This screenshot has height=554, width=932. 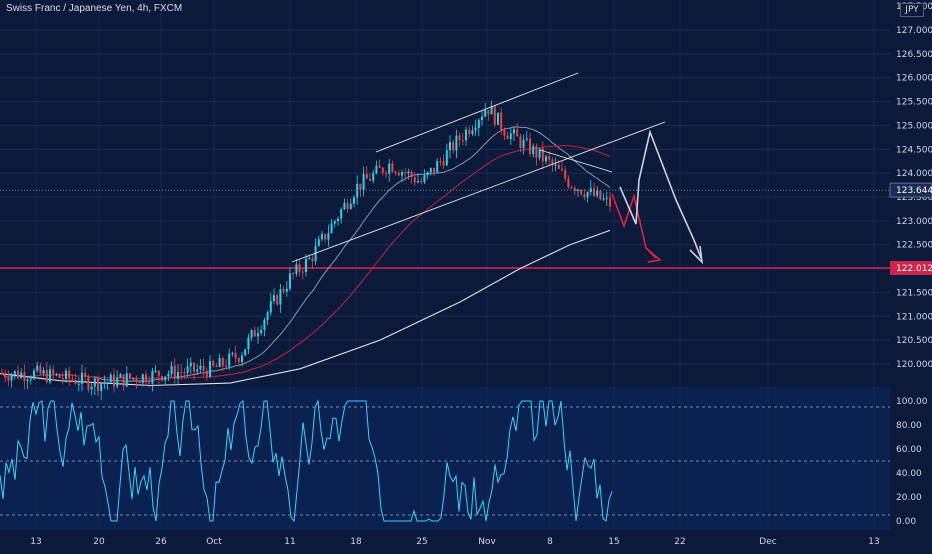 I want to click on price-tick-label: 124.000, so click(x=914, y=174).